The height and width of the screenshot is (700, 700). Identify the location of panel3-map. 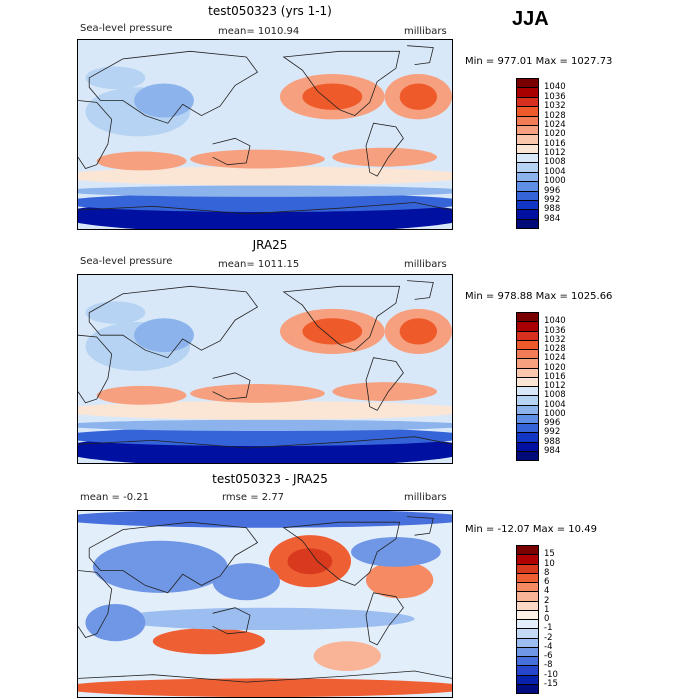
(265, 604).